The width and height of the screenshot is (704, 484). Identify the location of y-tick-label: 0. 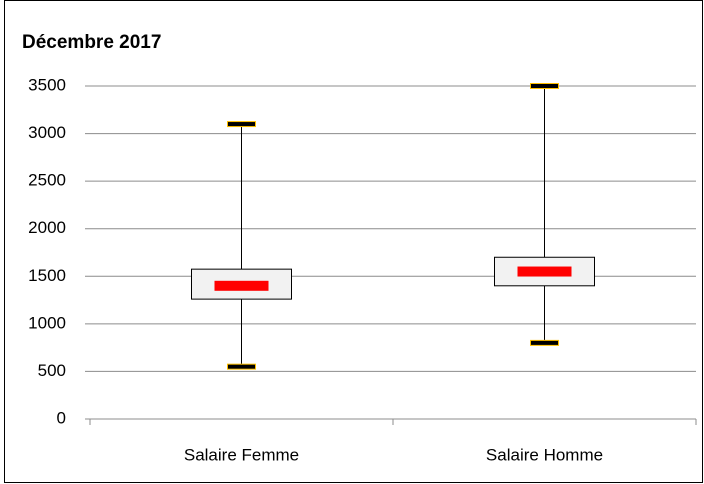
(61, 417).